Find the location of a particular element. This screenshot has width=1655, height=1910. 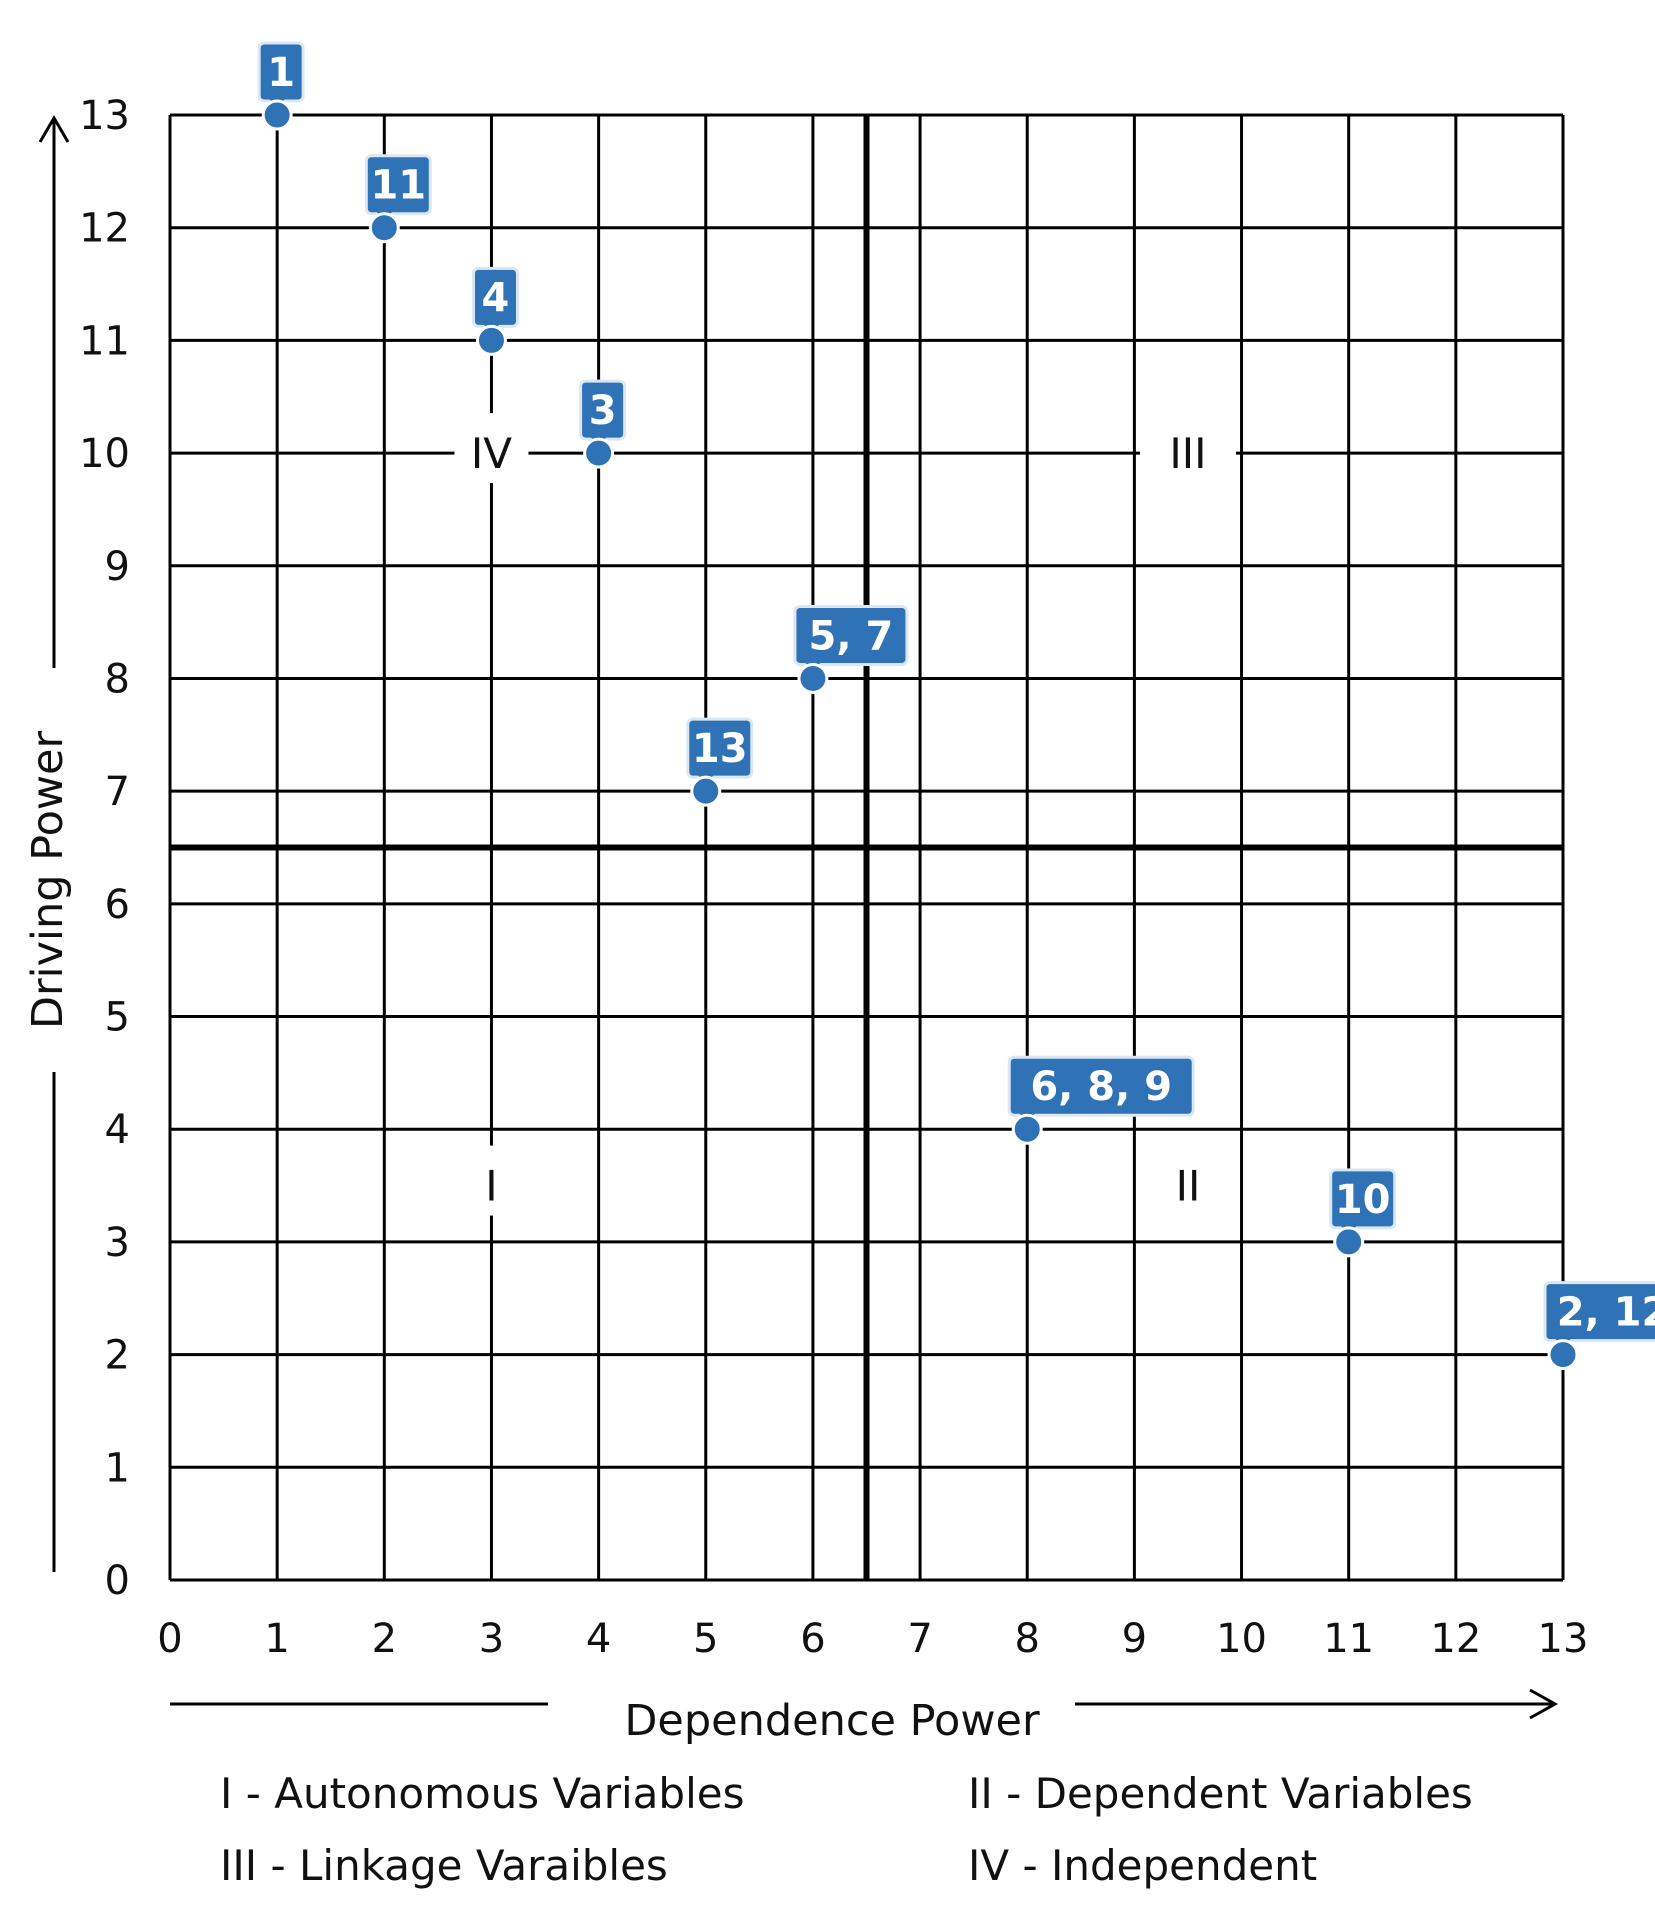

data-label: 4 is located at coordinates (496, 298).